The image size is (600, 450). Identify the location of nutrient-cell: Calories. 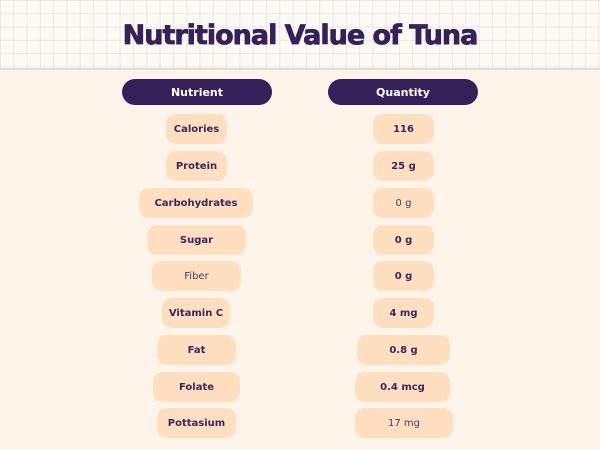
(196, 129).